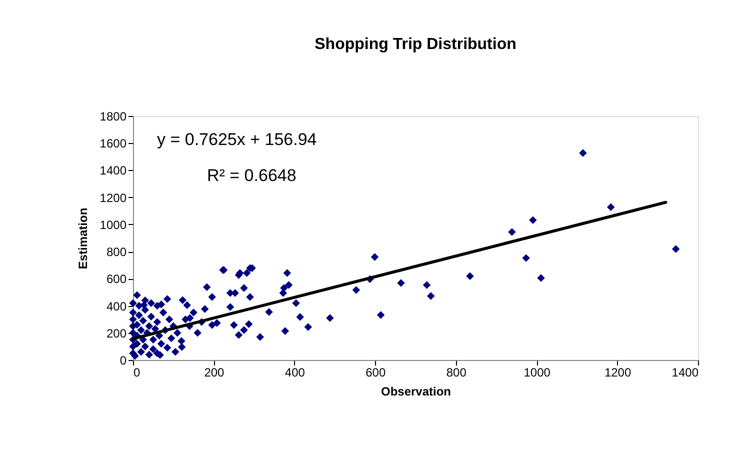 This screenshot has width=746, height=458. I want to click on y-tick-label: 1000, so click(113, 225).